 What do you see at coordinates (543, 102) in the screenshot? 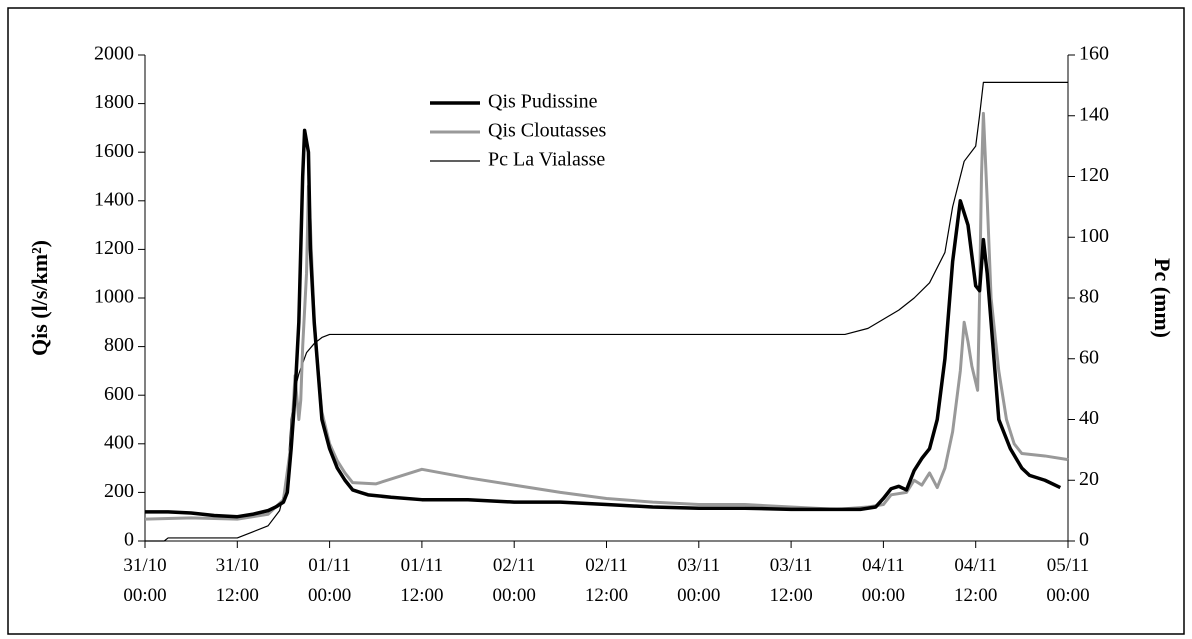
I see `legend-label: Qis Pudissine` at bounding box center [543, 102].